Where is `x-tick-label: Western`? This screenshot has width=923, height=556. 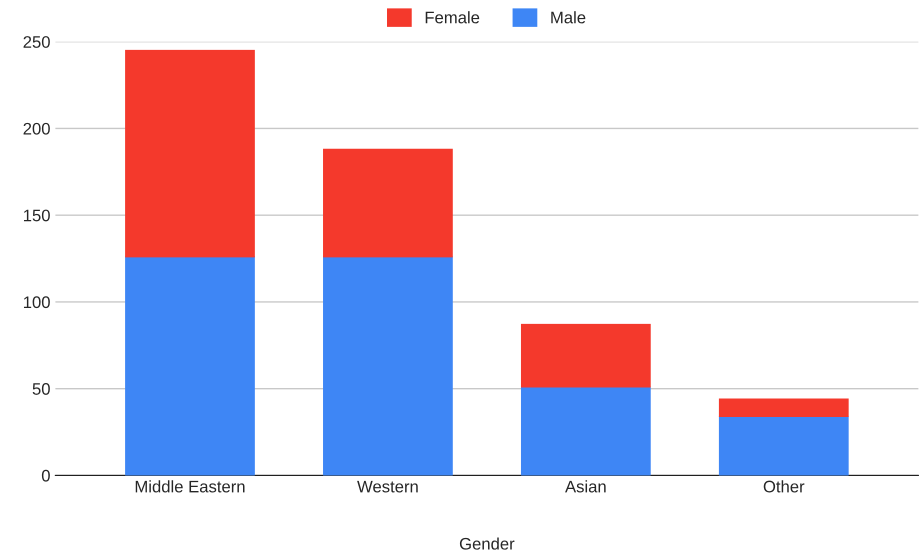
x-tick-label: Western is located at coordinates (387, 486).